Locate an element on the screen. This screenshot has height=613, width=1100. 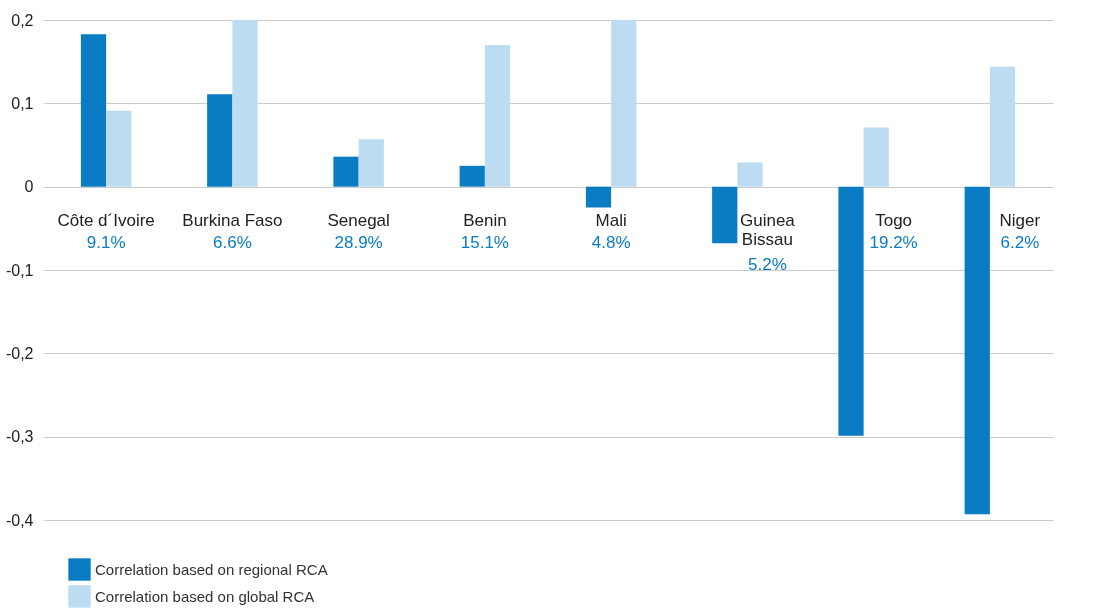
annotation: 9.1% is located at coordinates (106, 242).